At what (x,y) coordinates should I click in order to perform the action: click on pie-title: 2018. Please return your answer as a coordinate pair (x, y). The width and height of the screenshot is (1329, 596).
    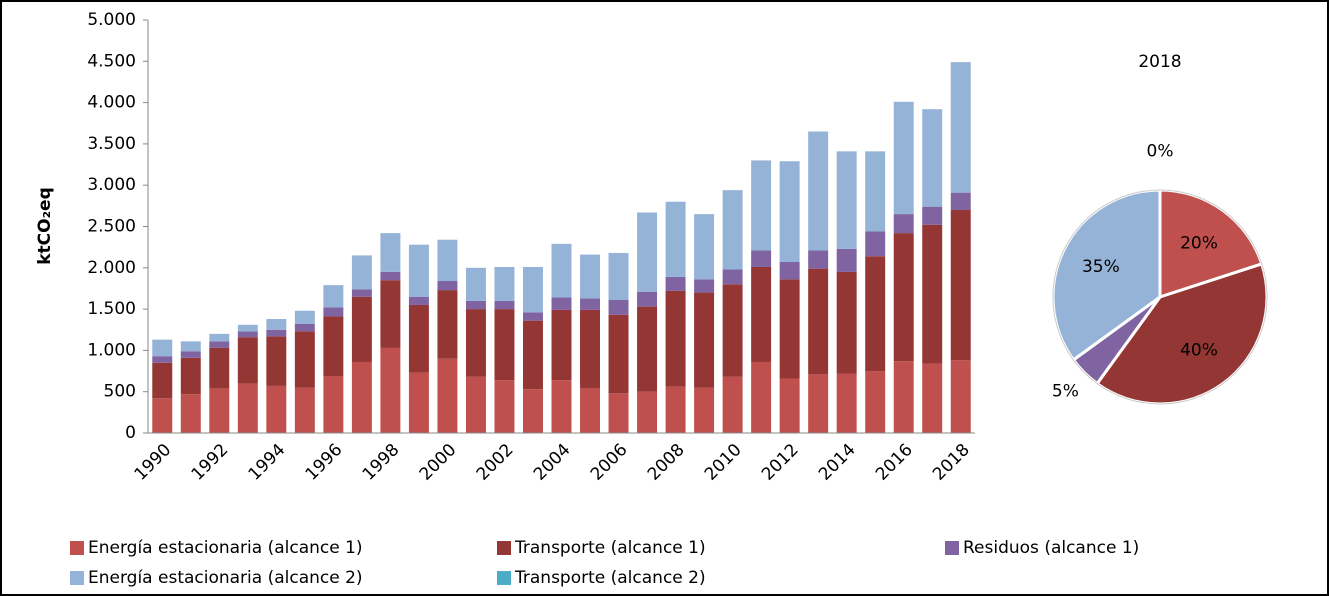
    Looking at the image, I should click on (1159, 62).